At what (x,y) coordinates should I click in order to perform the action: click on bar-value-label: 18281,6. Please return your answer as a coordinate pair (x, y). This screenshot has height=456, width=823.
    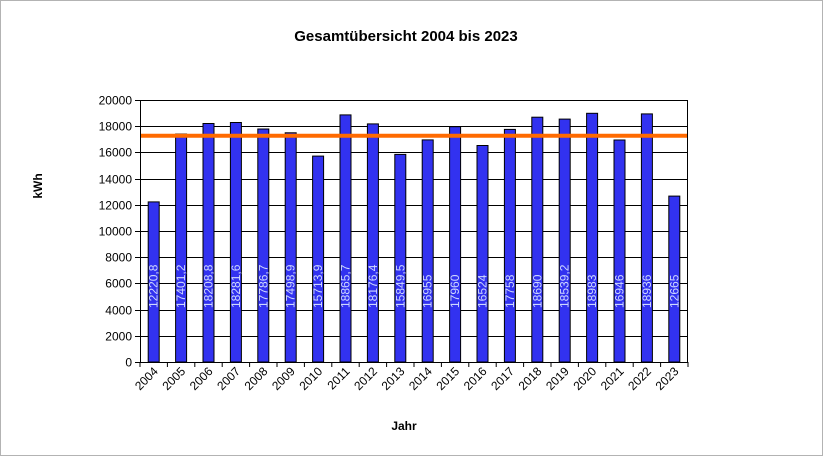
    Looking at the image, I should click on (236, 286).